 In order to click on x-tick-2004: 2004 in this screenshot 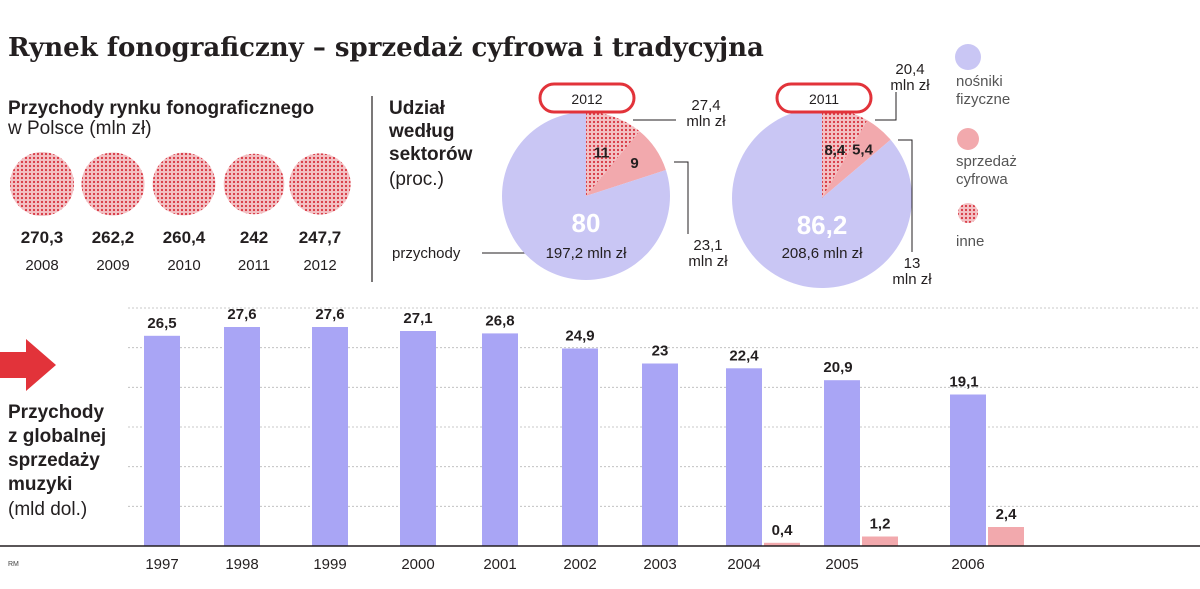, I will do `click(743, 564)`.